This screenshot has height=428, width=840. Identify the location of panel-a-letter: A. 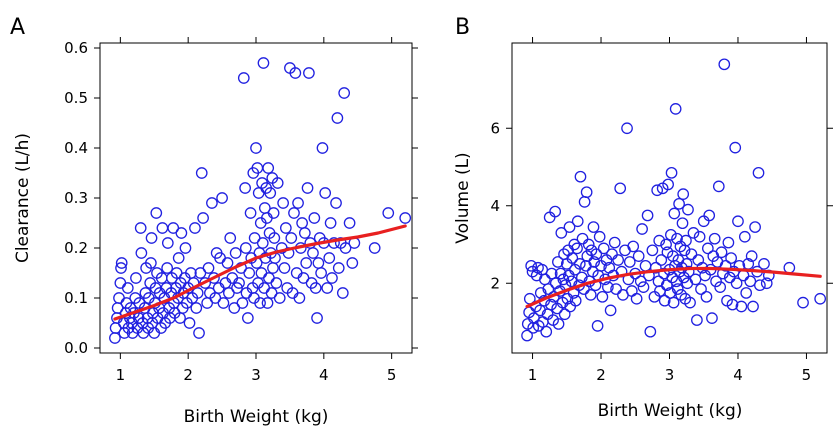
(17, 27).